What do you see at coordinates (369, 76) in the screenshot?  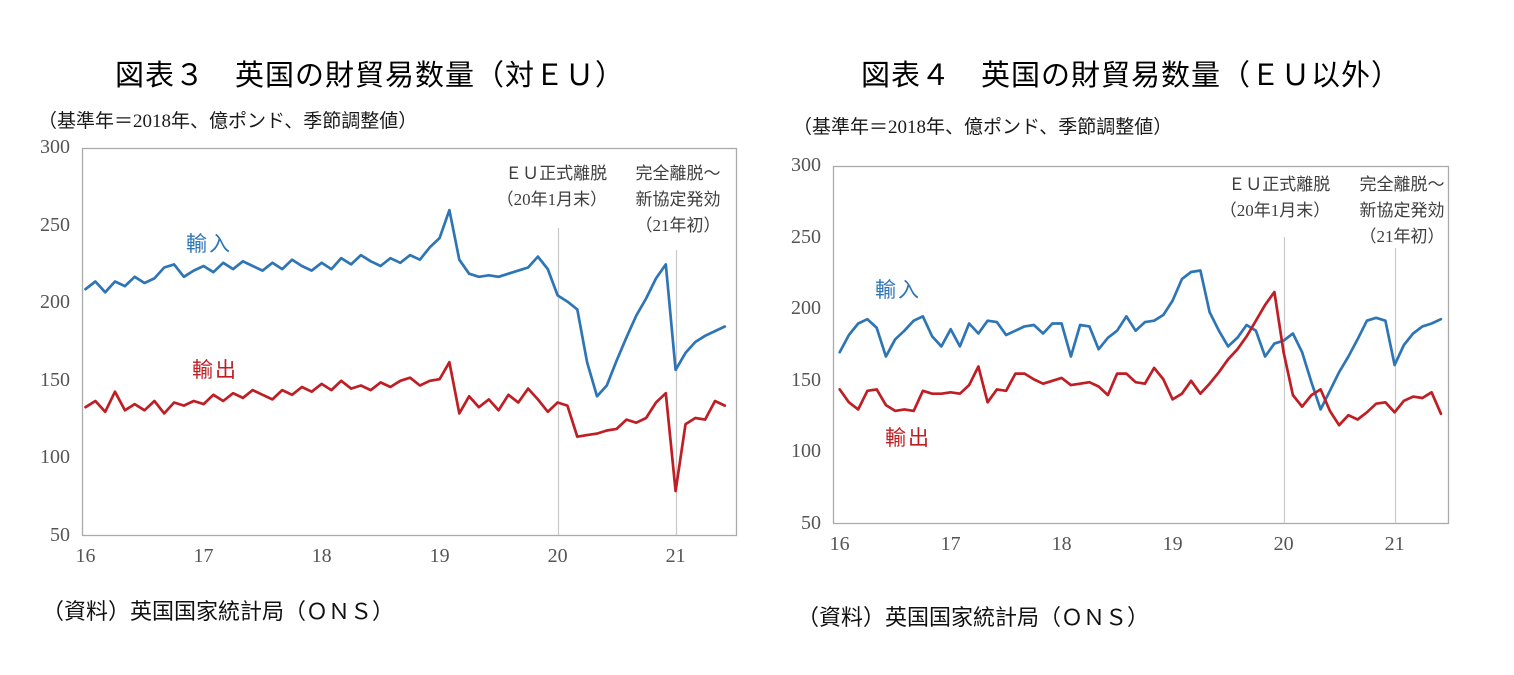 I see `figure-3-title: 図表３ 英国の財貿易数量（対ＥＵ）` at bounding box center [369, 76].